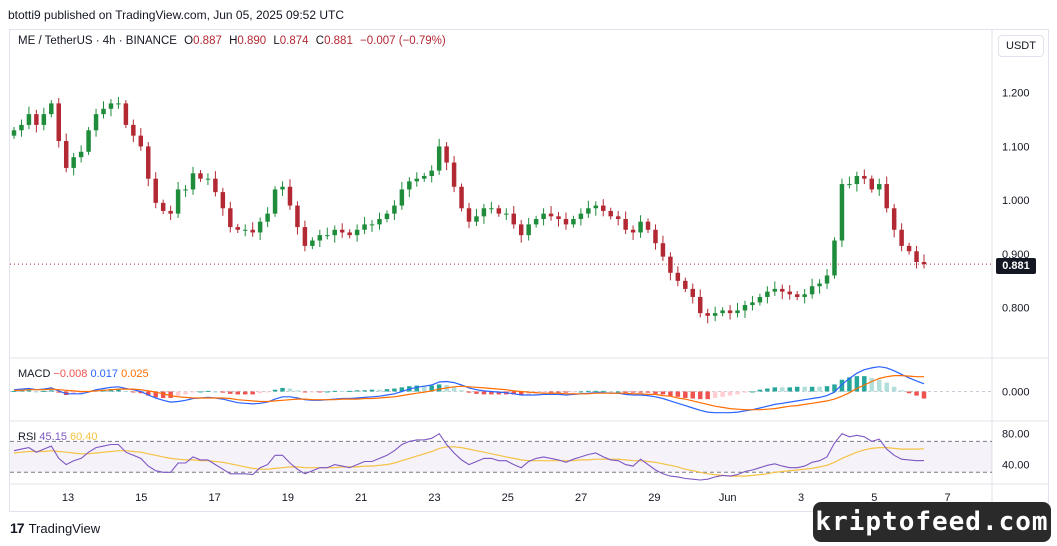 The width and height of the screenshot is (1057, 546). Describe the element at coordinates (338, 41) in the screenshot. I see `close-value: 0.881` at that location.